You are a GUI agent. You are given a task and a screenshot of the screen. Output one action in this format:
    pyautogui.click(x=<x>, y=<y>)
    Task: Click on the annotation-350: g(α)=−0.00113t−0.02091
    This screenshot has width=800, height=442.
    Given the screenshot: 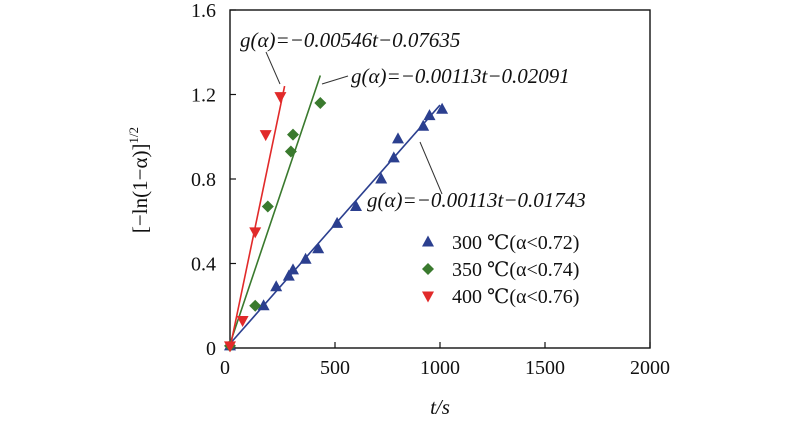 What is the action you would take?
    pyautogui.click(x=460, y=76)
    